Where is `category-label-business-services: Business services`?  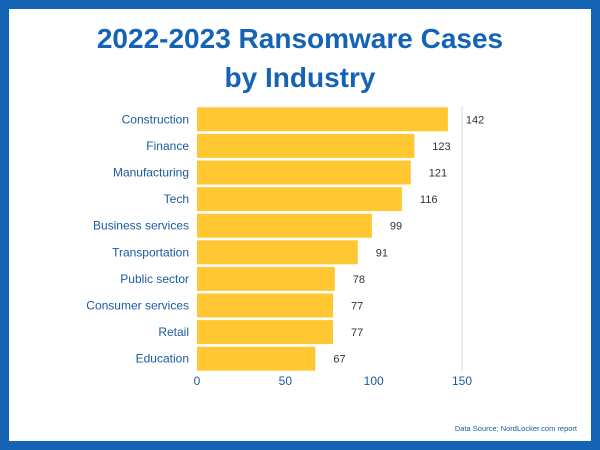 category-label-business-services: Business services is located at coordinates (141, 226).